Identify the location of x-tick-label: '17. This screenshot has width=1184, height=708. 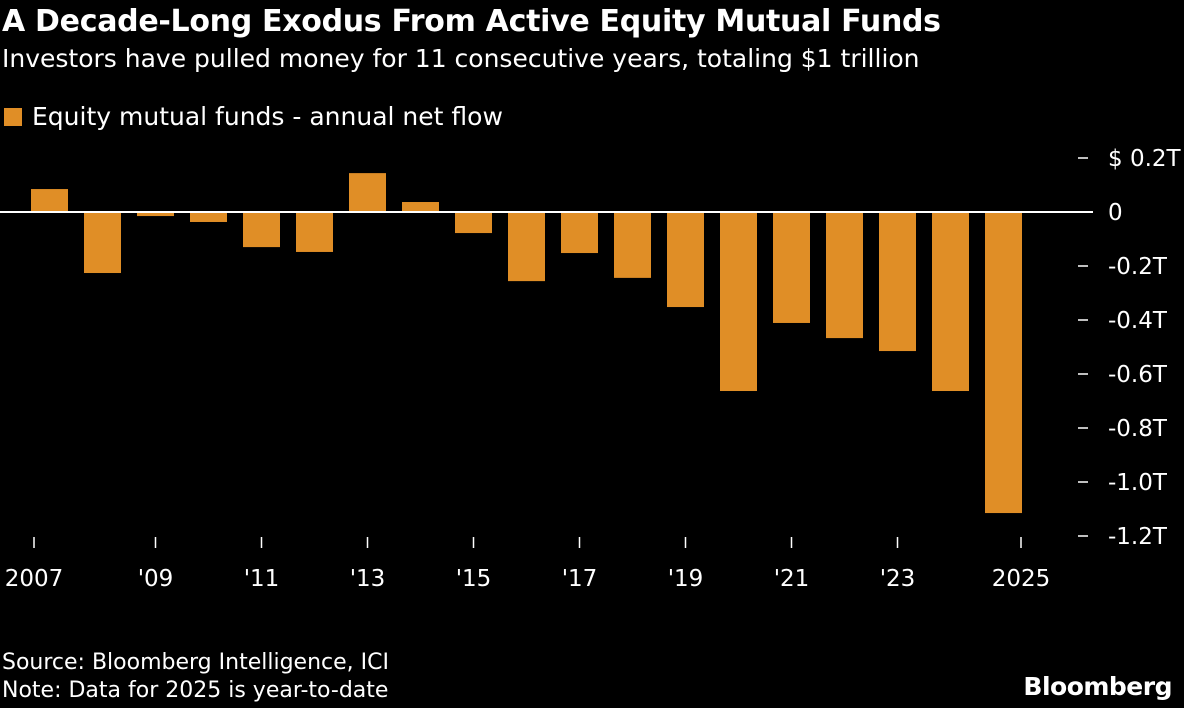
(580, 579).